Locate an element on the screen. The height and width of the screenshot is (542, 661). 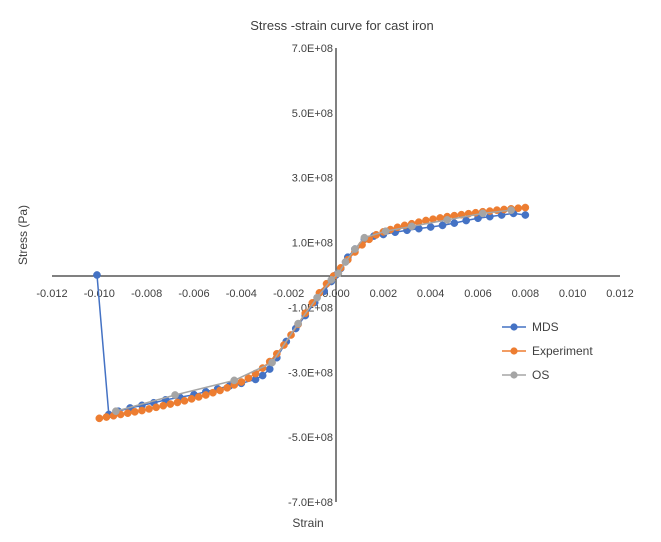
x-tick-label: -0.008 is located at coordinates (146, 294).